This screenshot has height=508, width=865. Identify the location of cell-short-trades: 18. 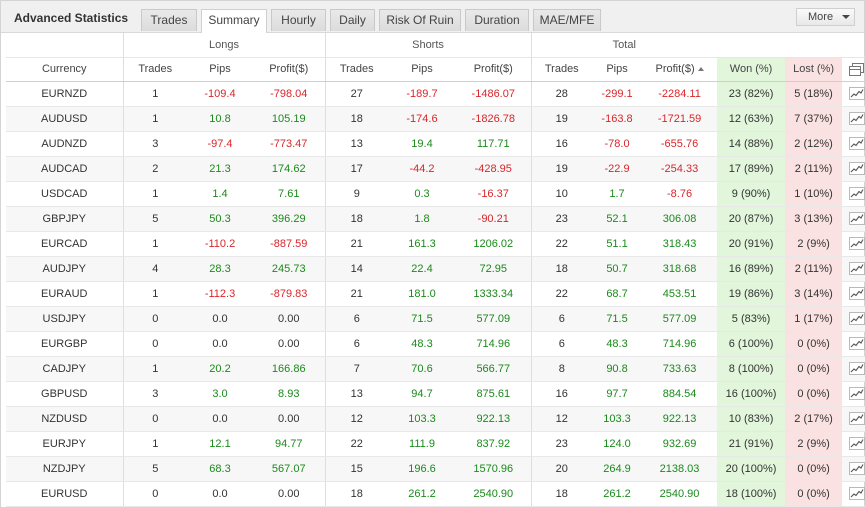
(356, 494).